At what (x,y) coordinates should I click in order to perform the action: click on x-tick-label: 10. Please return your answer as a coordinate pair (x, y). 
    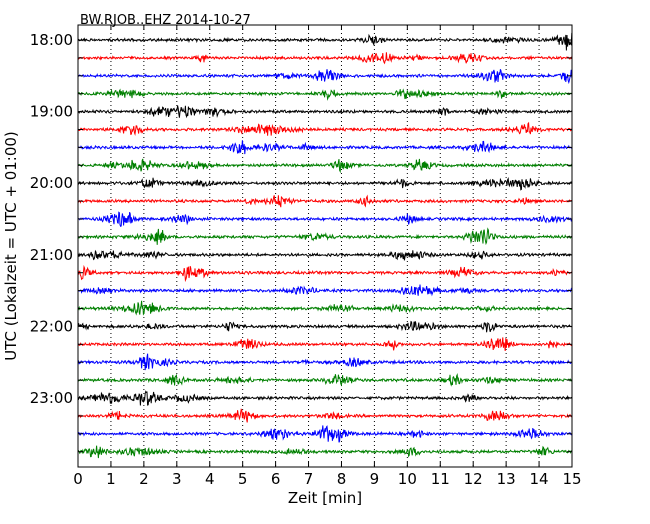
    Looking at the image, I should click on (407, 479).